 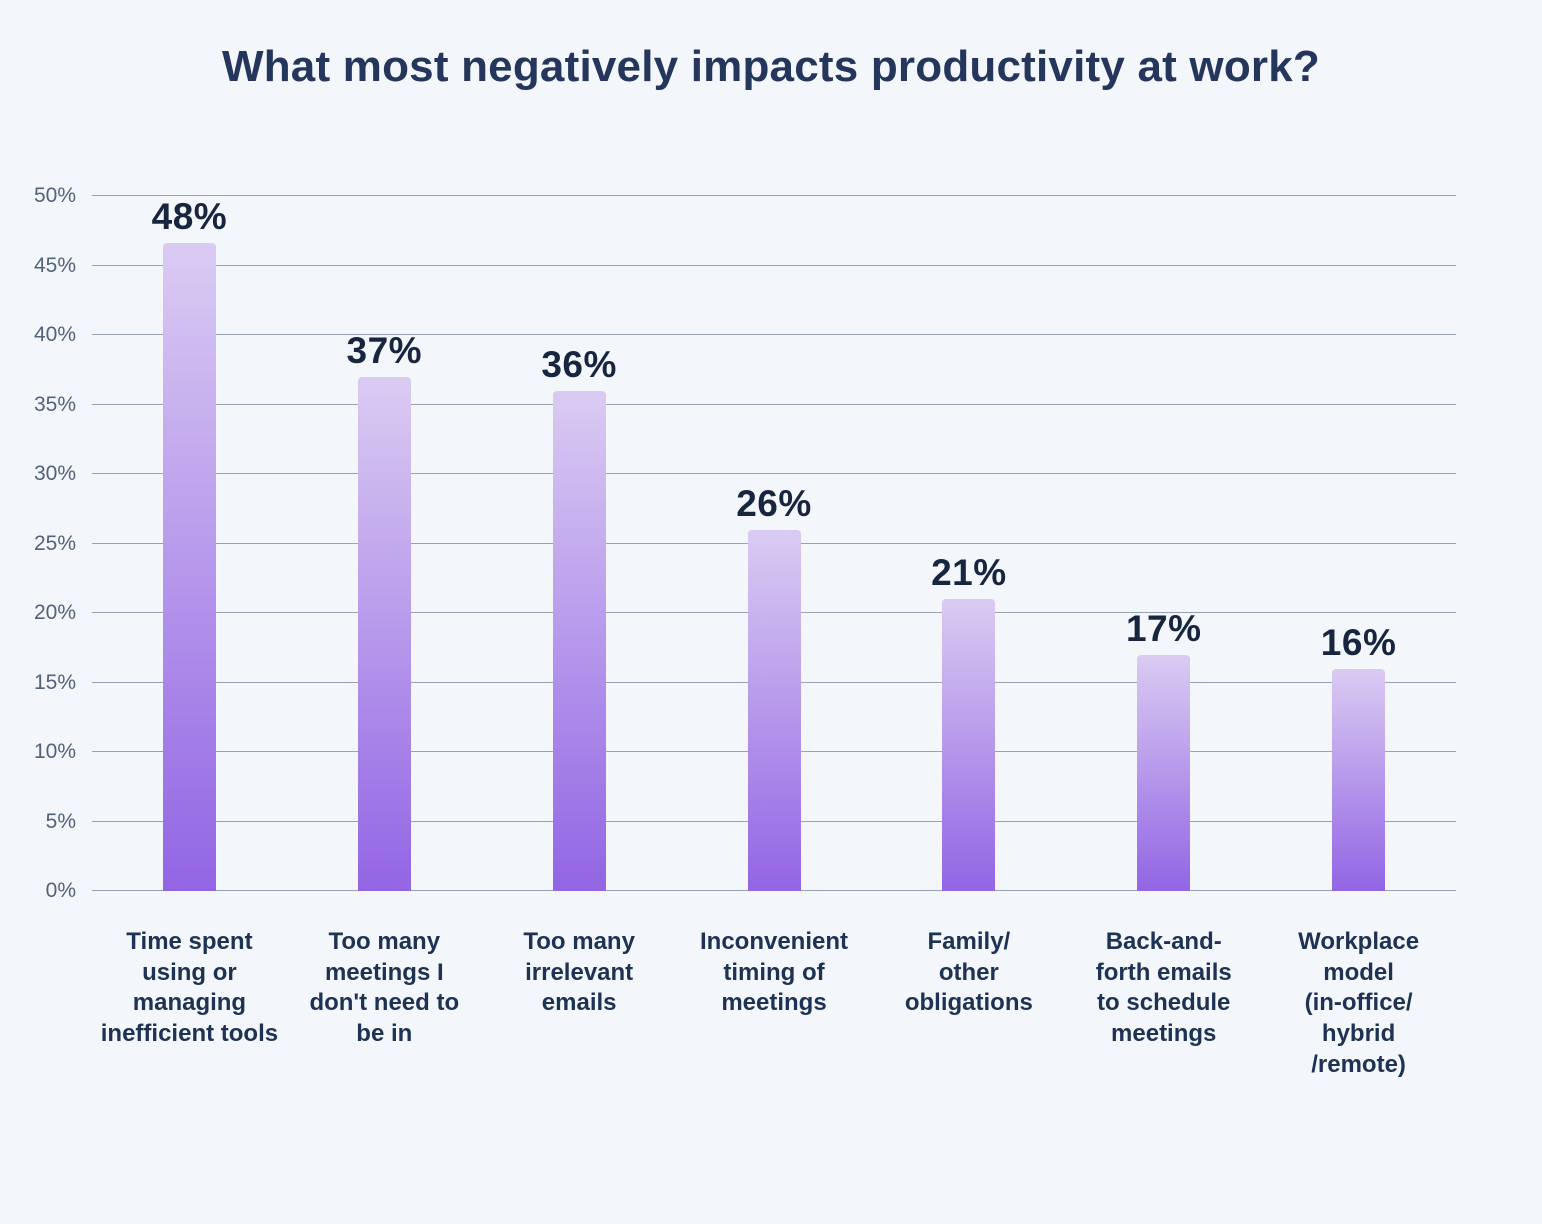 I want to click on bar-value-label: 17%, so click(x=1163, y=628).